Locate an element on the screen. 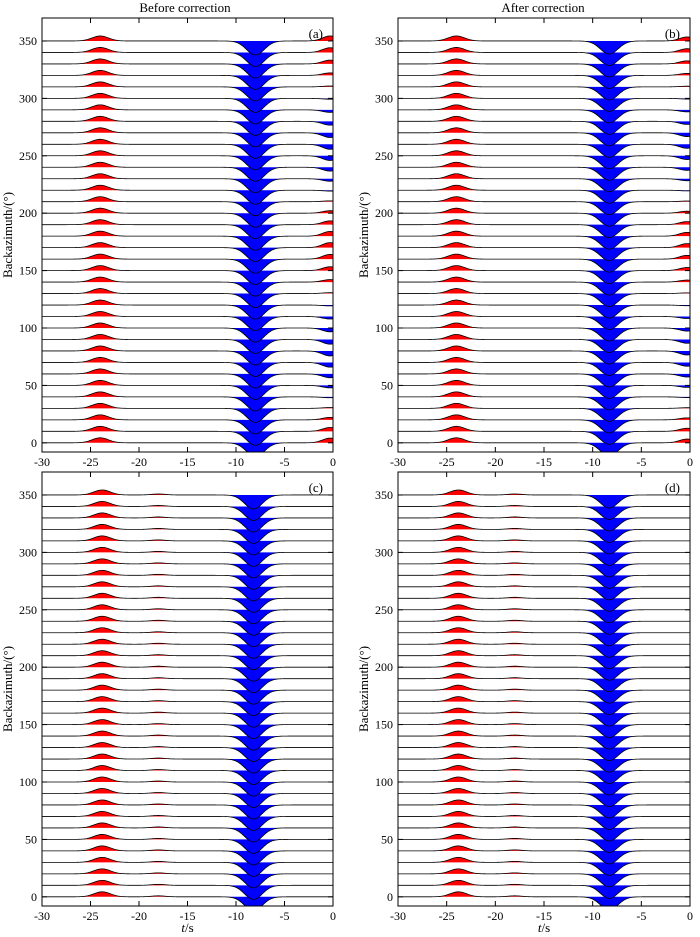 This screenshot has height=937, width=700. y-axis-label: Backazimuth/(°) is located at coordinates (7, 235).